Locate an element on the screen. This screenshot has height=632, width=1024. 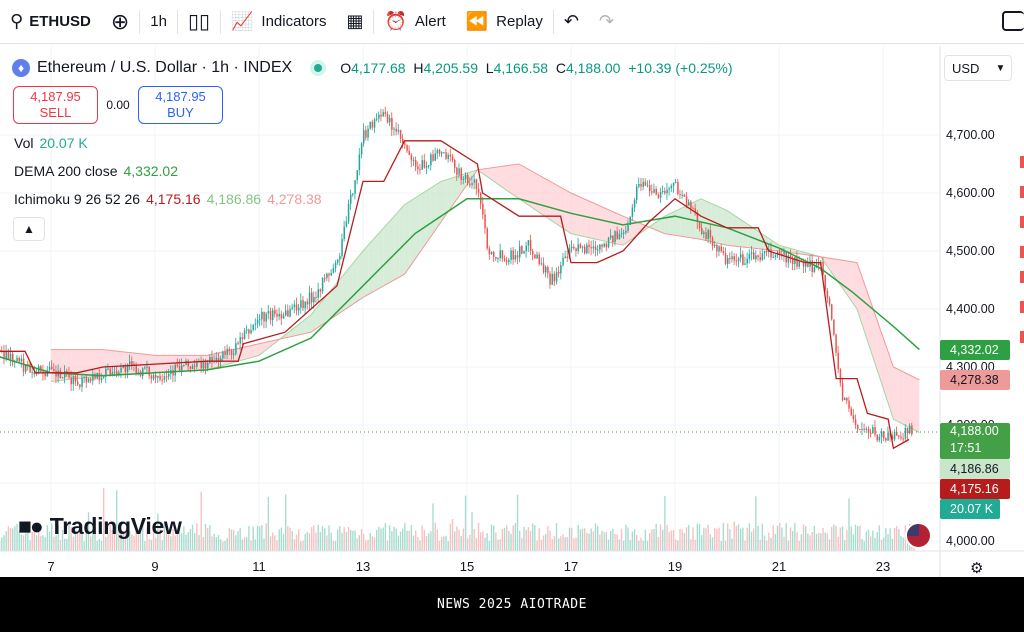
dema-legend: DEMA 200 close 4,332.02 is located at coordinates (99, 171).